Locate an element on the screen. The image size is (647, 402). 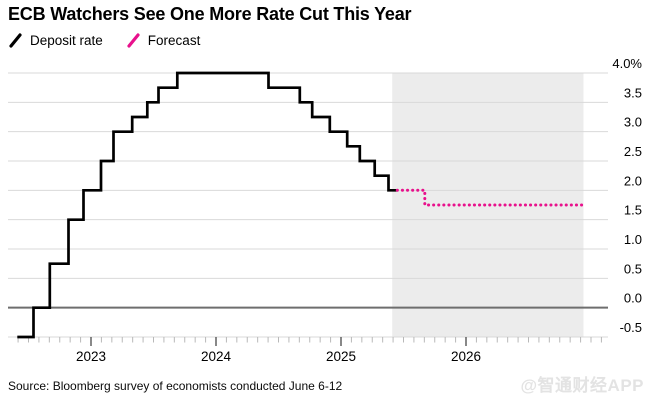
legend-item-deposit-rate: Deposit rate is located at coordinates (55, 40).